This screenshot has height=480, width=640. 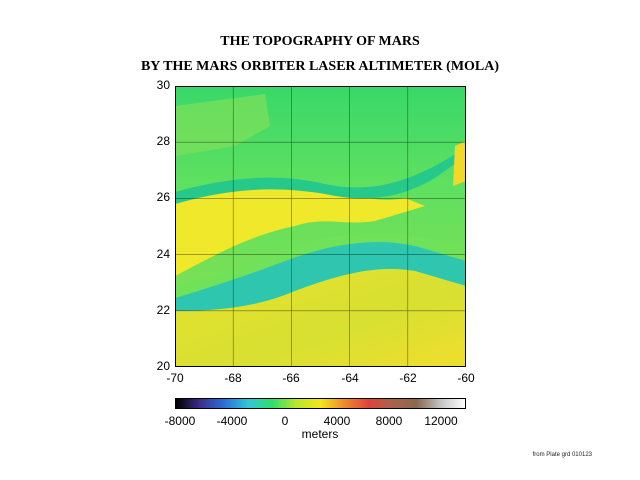 What do you see at coordinates (337, 421) in the screenshot?
I see `colorbar-tick-label: 4000` at bounding box center [337, 421].